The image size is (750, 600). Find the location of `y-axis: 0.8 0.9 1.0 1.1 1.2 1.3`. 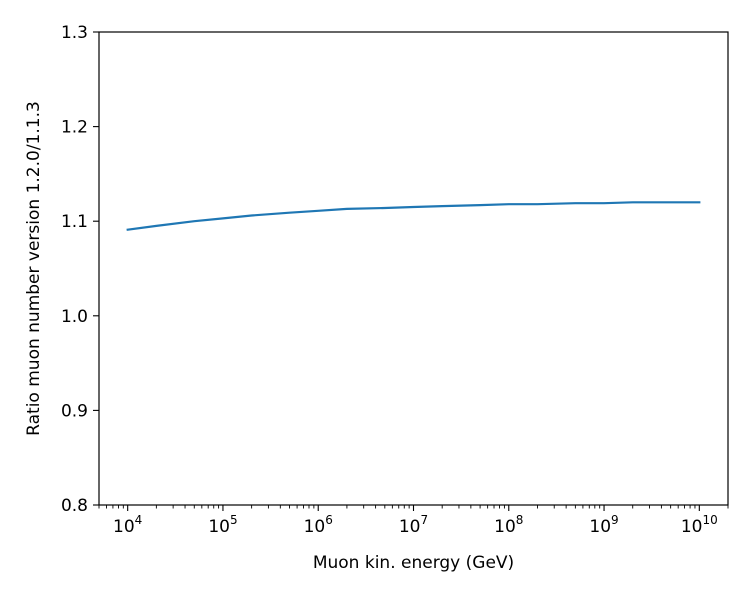

y-axis: 0.8 0.9 1.0 1.1 1.2 1.3 is located at coordinates (80, 269).